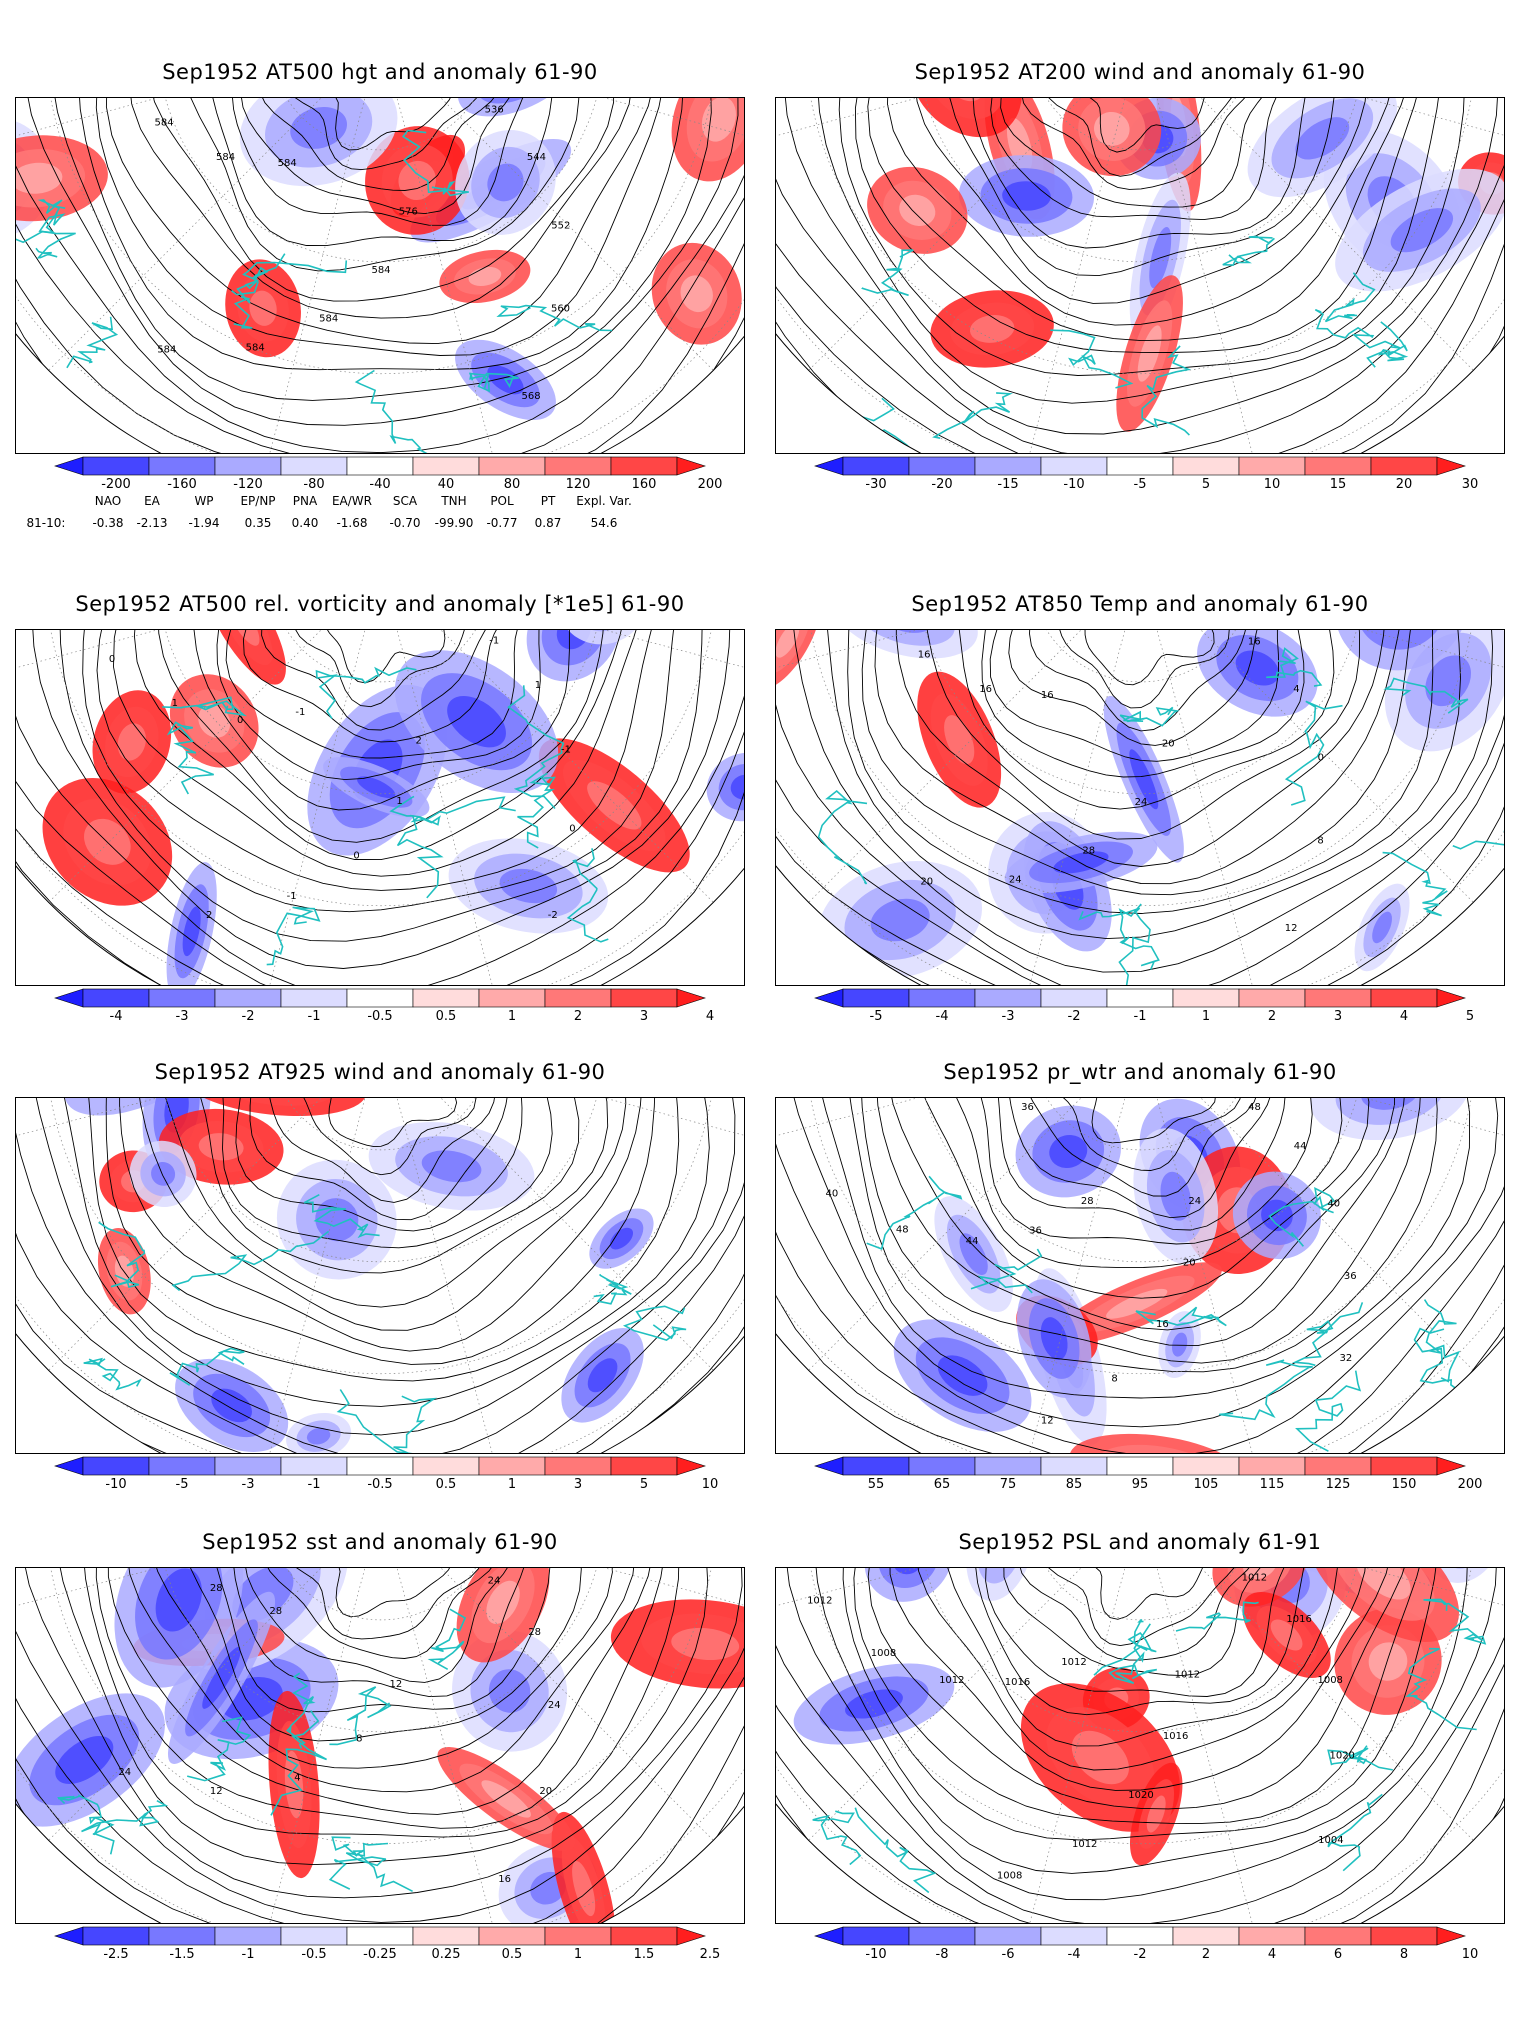  What do you see at coordinates (453, 501) in the screenshot?
I see `teleconnection-index-label: TNH` at bounding box center [453, 501].